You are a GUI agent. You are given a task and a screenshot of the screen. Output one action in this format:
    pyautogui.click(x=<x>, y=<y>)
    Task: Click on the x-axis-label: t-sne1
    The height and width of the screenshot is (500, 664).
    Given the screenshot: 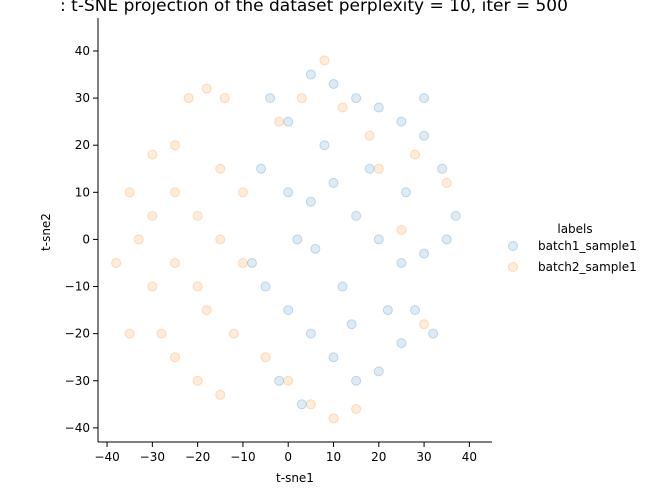 What is the action you would take?
    pyautogui.click(x=295, y=478)
    